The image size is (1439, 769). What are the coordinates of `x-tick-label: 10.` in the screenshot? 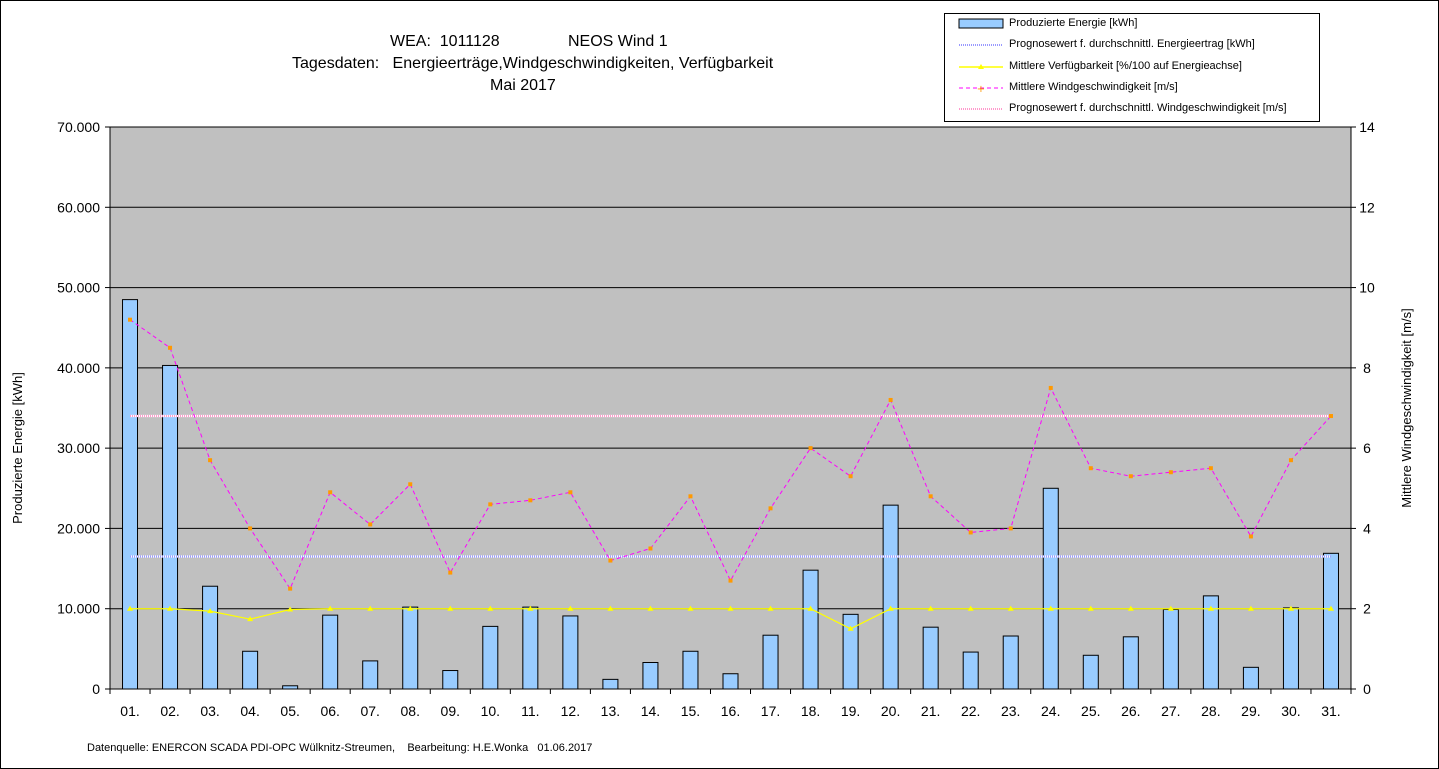 It's located at (490, 711).